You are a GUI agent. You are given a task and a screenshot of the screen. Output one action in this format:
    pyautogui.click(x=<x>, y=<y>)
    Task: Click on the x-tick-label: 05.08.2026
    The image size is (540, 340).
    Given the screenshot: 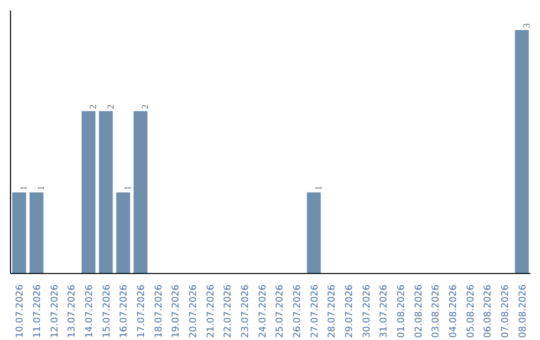 What is the action you would take?
    pyautogui.click(x=470, y=311)
    